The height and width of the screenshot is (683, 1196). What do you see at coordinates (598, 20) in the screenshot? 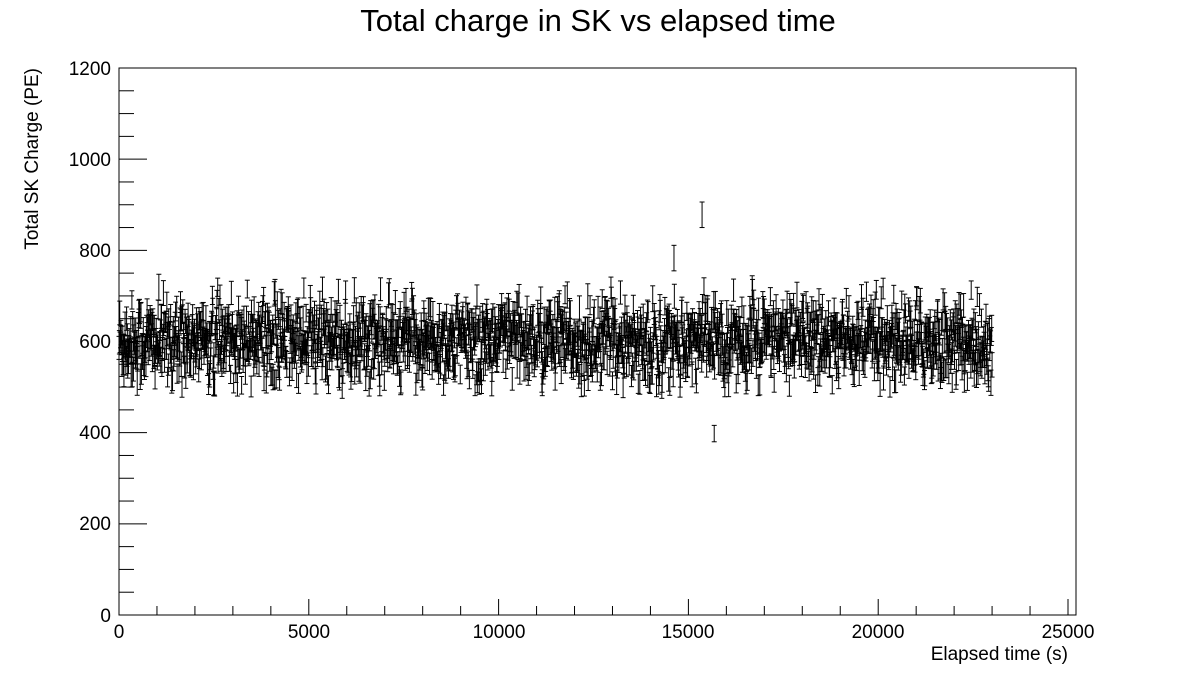
I see `chart-title: Total charge in SK vs elapsed time` at bounding box center [598, 20].